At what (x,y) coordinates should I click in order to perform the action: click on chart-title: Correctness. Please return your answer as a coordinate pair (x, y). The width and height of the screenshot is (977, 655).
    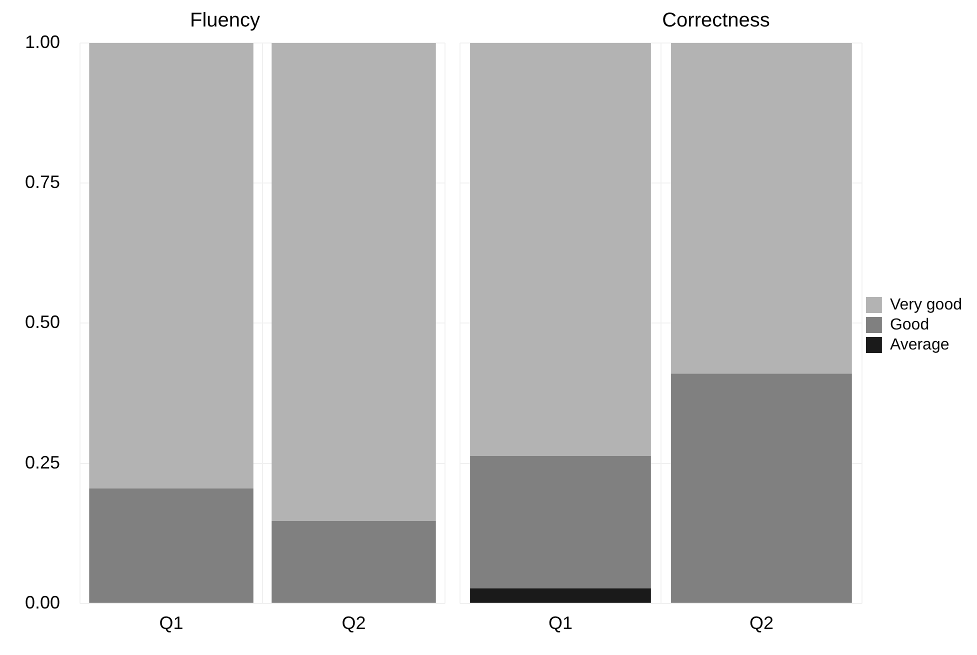
    Looking at the image, I should click on (716, 21).